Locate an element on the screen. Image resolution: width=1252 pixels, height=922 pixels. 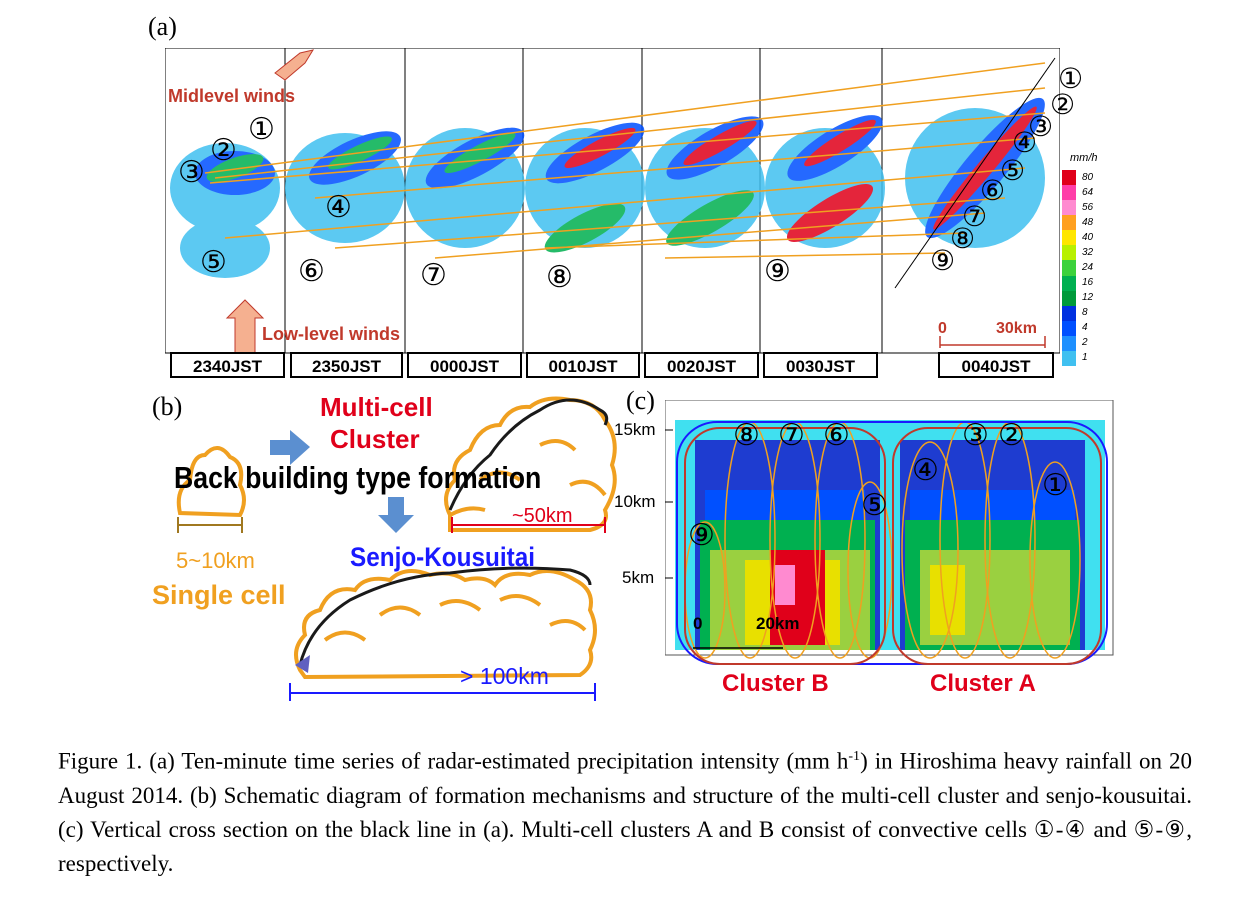
cell-marker-6: ⑥ is located at coordinates (311, 271).